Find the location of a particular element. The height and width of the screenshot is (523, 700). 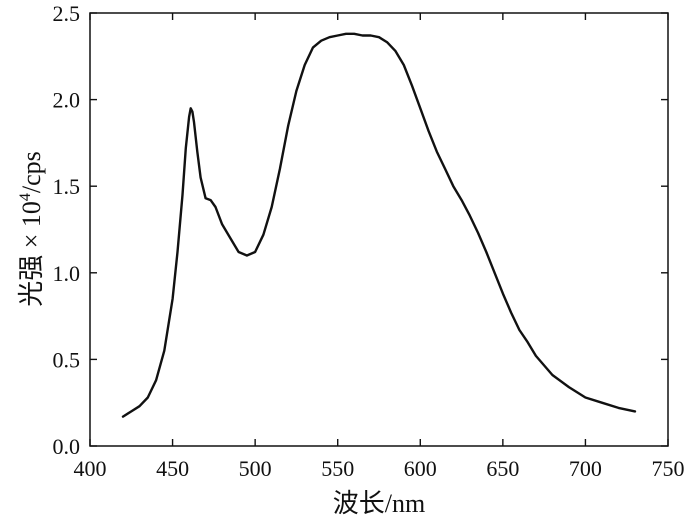

y-axis-title: 光强 × 104/cps is located at coordinates (31, 229).